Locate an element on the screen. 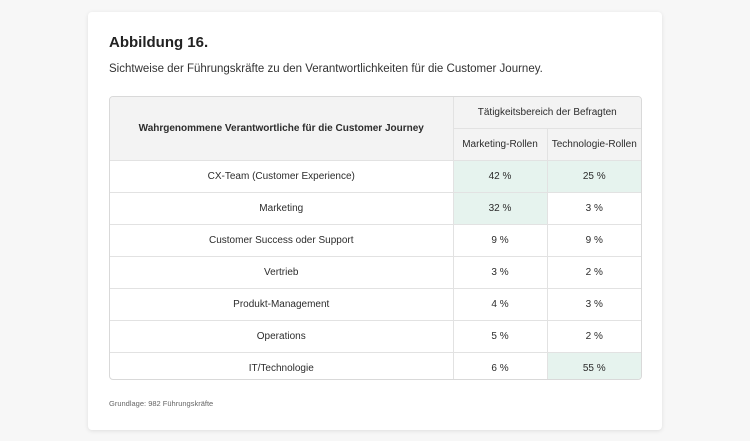  footnote: Grundlage: 982 Führungskräfte is located at coordinates (161, 403).